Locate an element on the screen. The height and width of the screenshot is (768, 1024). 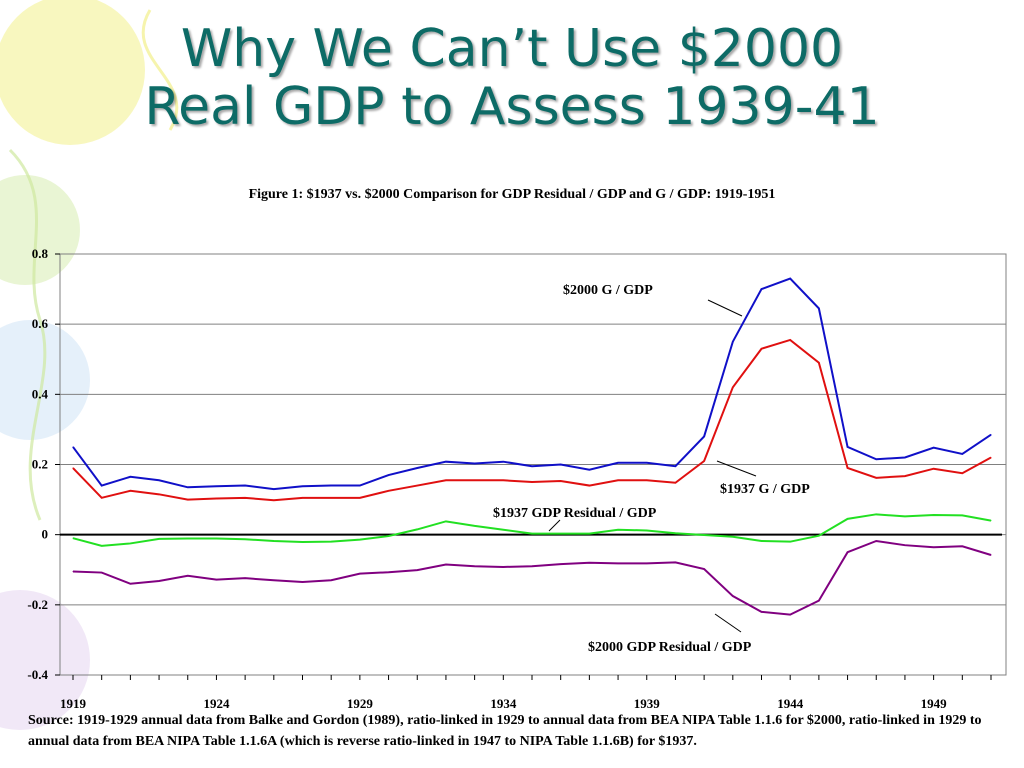
y-tick-label: -0.4 is located at coordinates (37, 674).